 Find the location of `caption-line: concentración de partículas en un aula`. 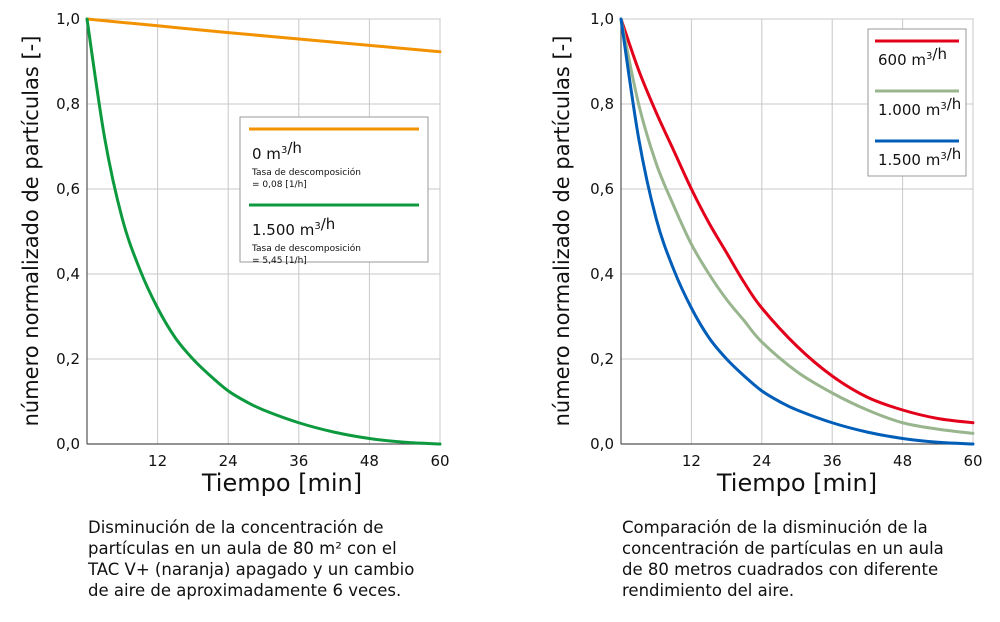

caption-line: concentración de partículas en un aula is located at coordinates (783, 548).